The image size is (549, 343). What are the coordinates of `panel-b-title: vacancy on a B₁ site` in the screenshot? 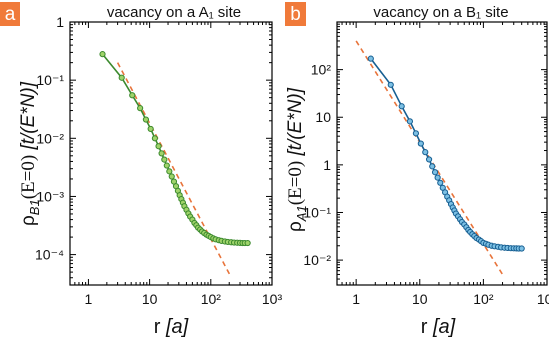 It's located at (440, 12).